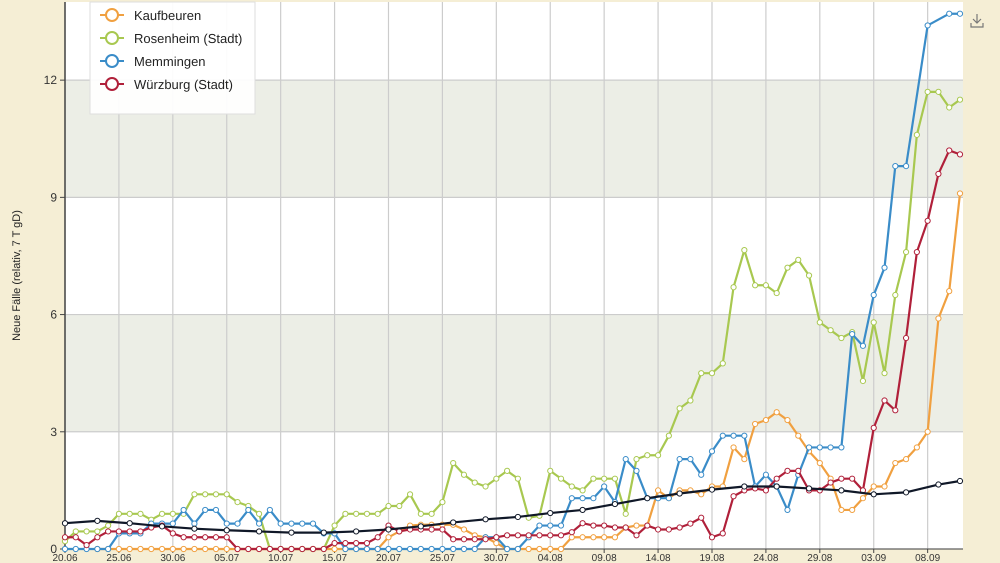 The height and width of the screenshot is (563, 1000). What do you see at coordinates (928, 558) in the screenshot?
I see `x-tick-label: 08.09` at bounding box center [928, 558].